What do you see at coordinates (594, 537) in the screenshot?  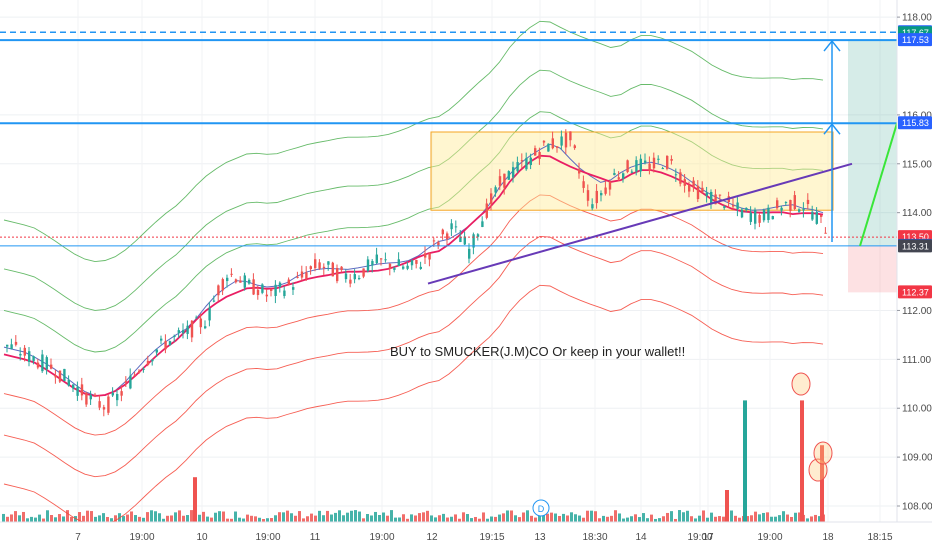 I see `time-tick-label: 18:30` at bounding box center [594, 537].